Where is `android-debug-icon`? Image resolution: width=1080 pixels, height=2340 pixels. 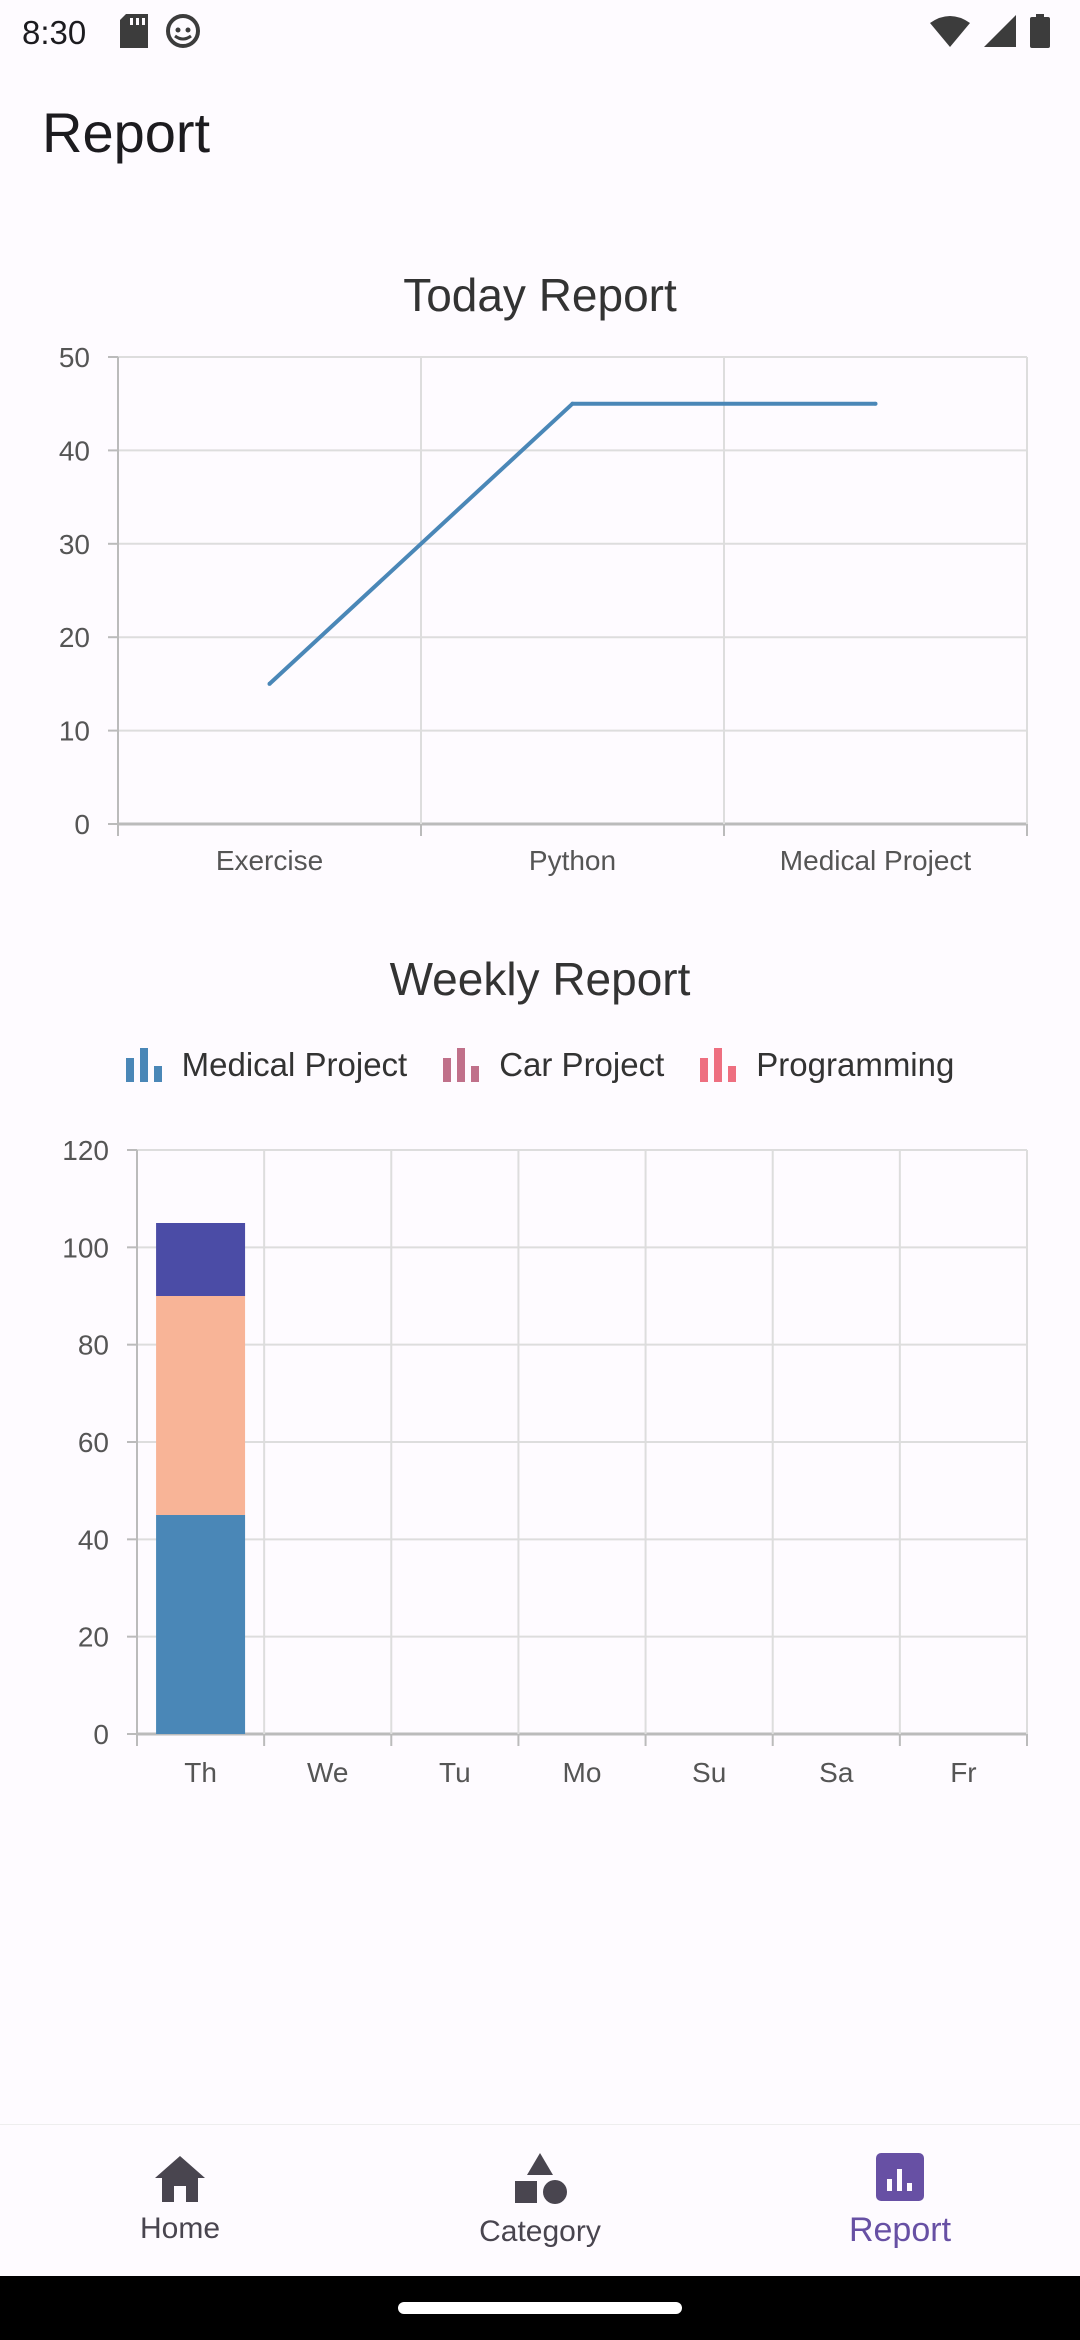 android-debug-icon is located at coordinates (183, 31).